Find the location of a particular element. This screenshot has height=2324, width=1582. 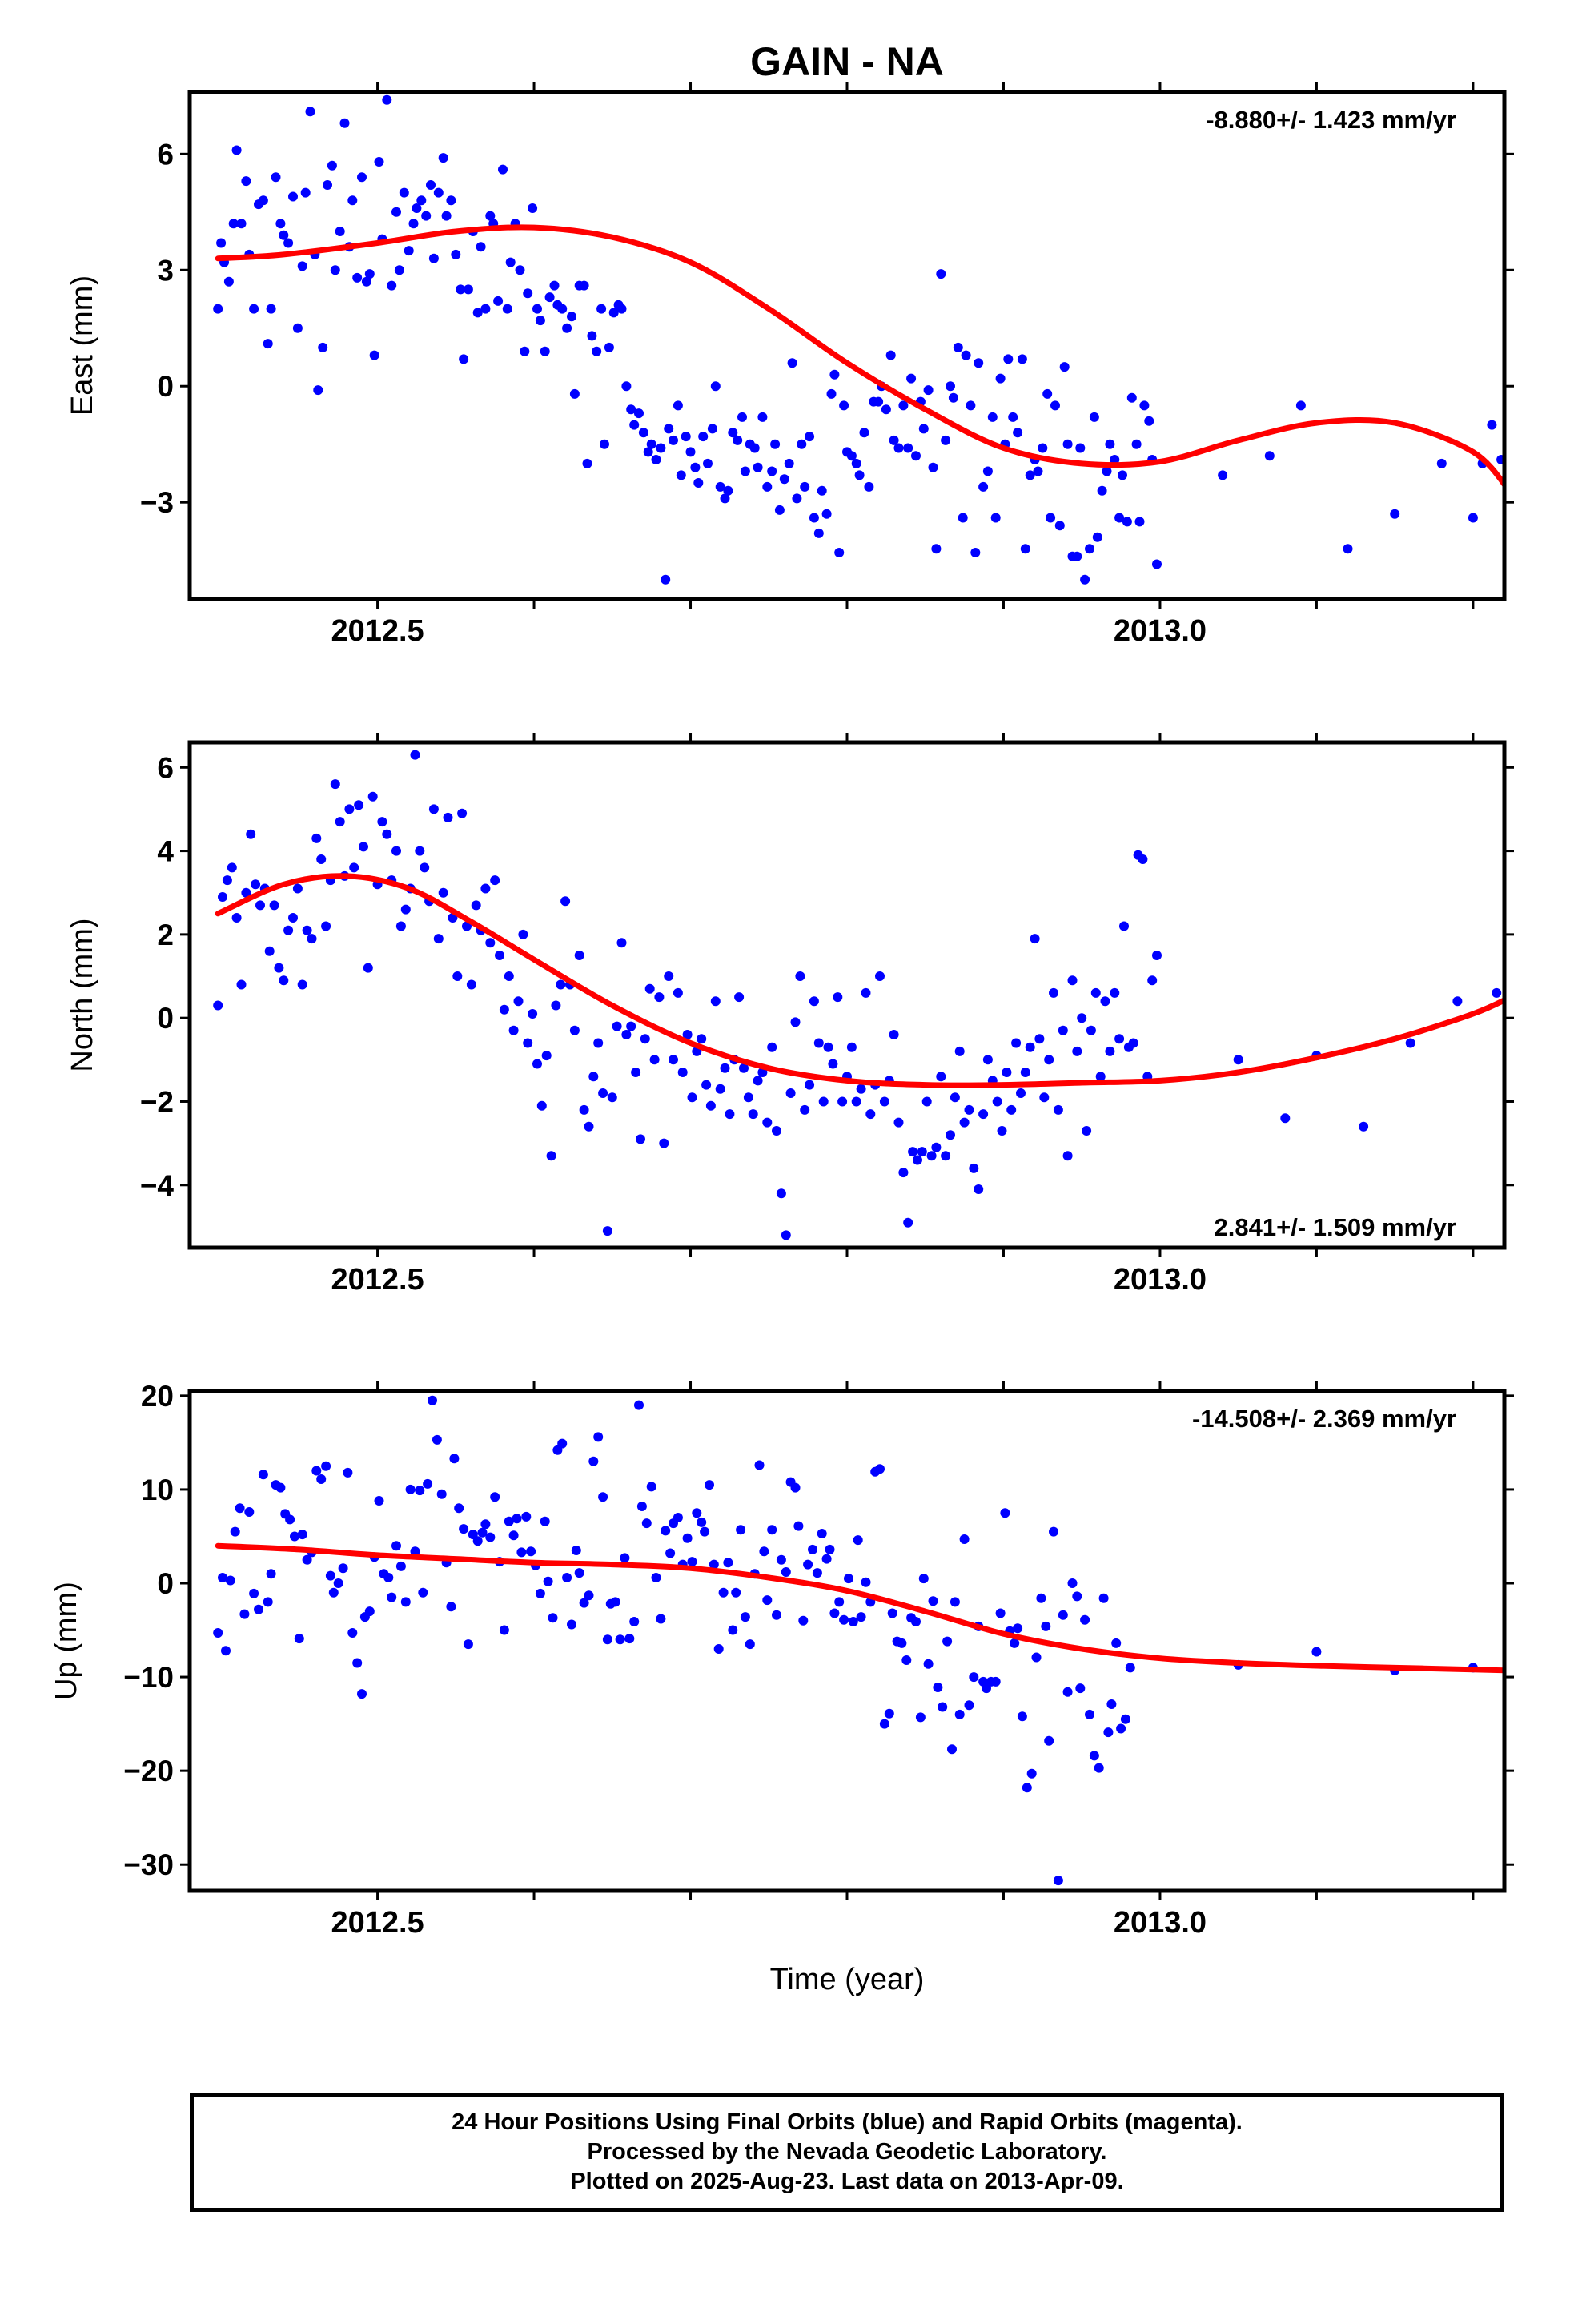

north-y-axis-label: North (mm) is located at coordinates (82, 995).